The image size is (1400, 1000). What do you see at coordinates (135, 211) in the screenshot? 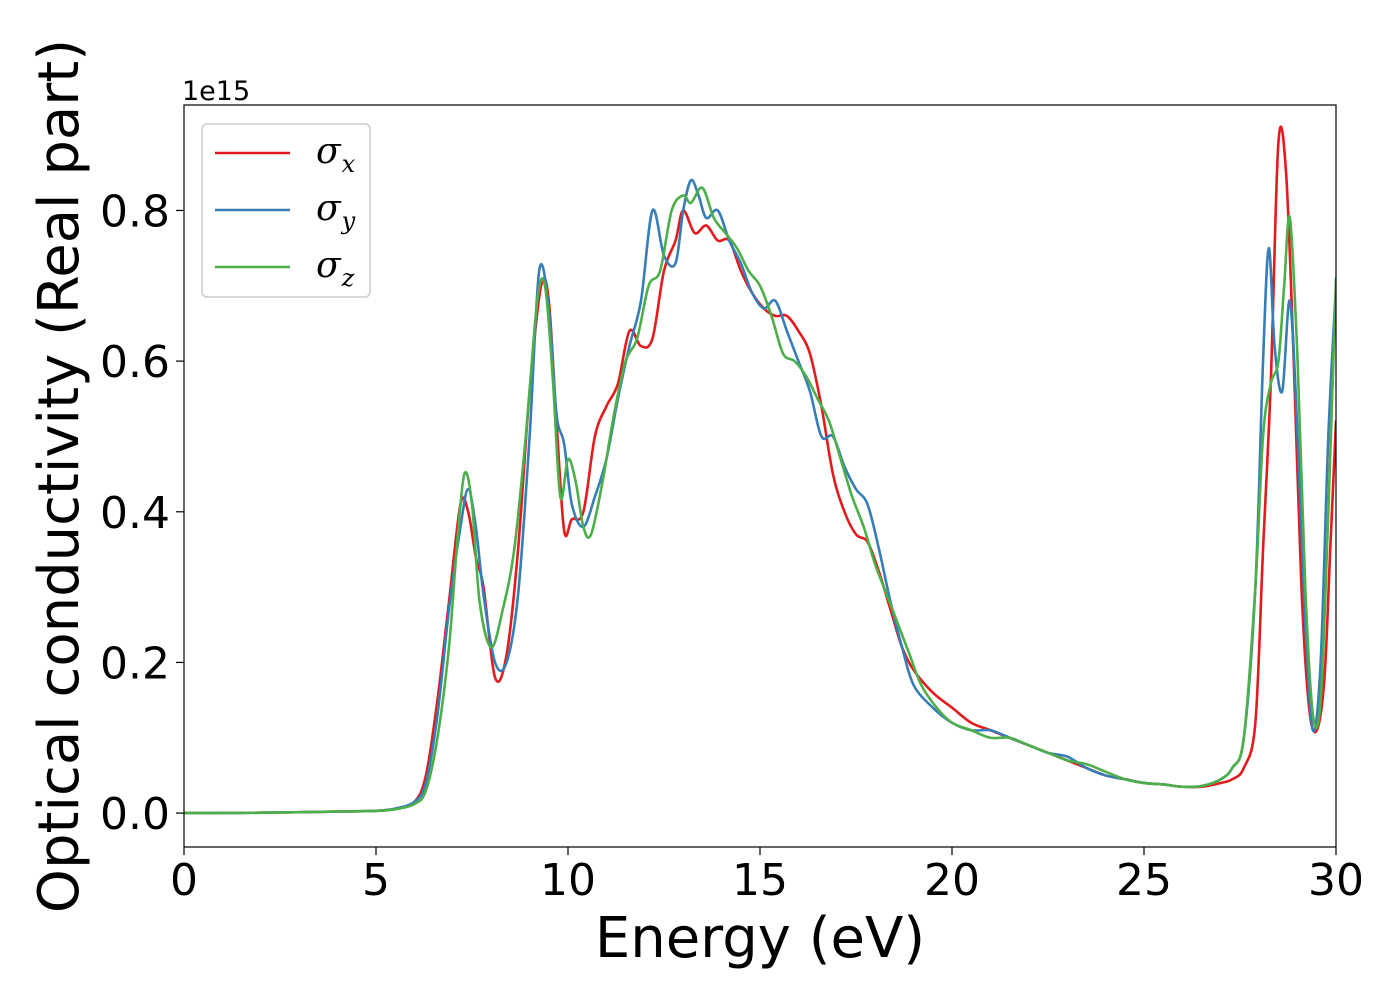
I see `y-tick-label: 0.8` at bounding box center [135, 211].